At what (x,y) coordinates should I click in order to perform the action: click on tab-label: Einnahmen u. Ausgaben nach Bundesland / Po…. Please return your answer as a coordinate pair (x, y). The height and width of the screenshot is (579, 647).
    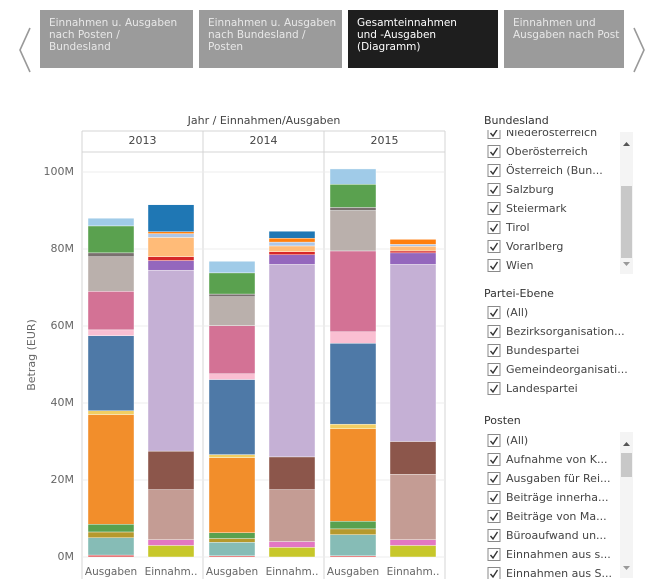
    Looking at the image, I should click on (272, 35).